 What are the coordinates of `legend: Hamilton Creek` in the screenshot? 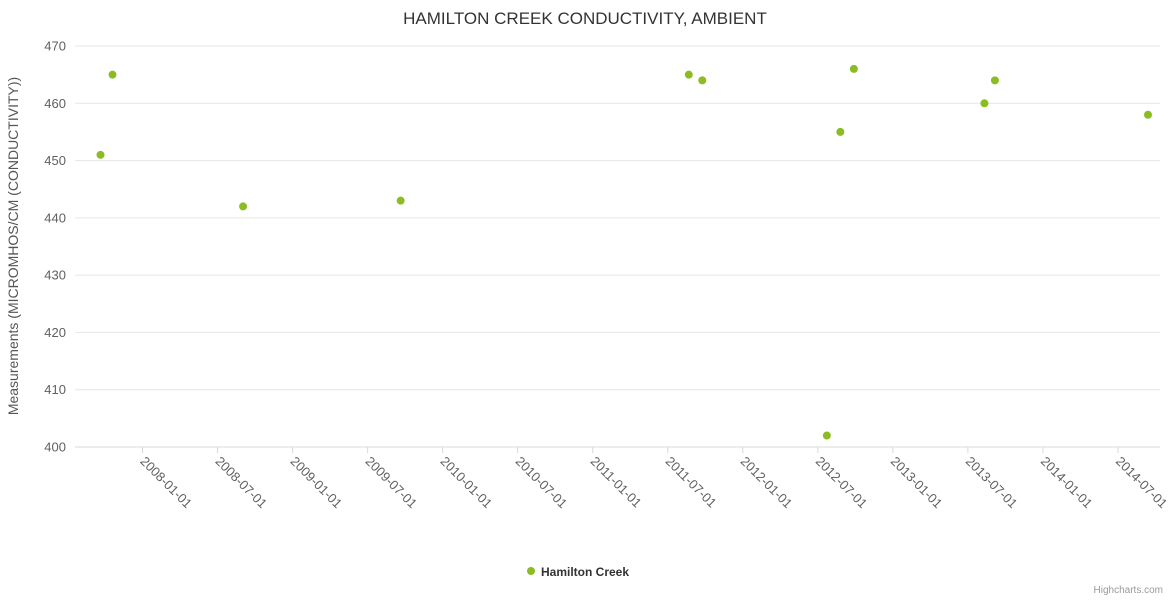 It's located at (578, 572).